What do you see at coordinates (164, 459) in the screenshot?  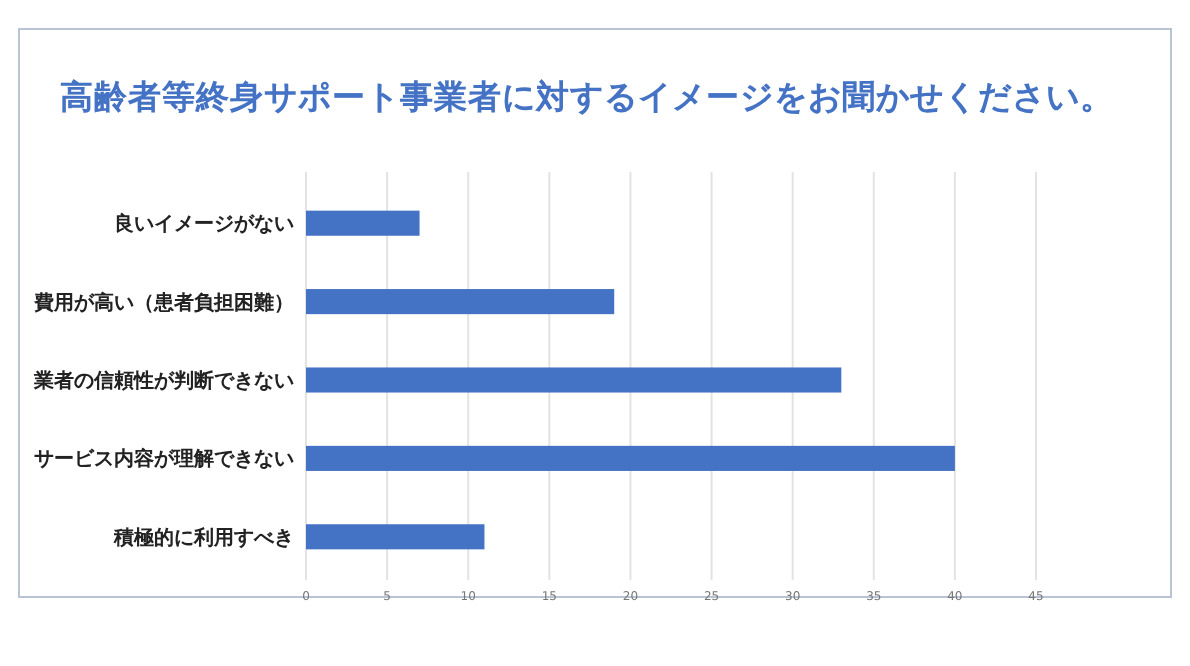 I see `y-tick-label: サービス内容が理解できない` at bounding box center [164, 459].